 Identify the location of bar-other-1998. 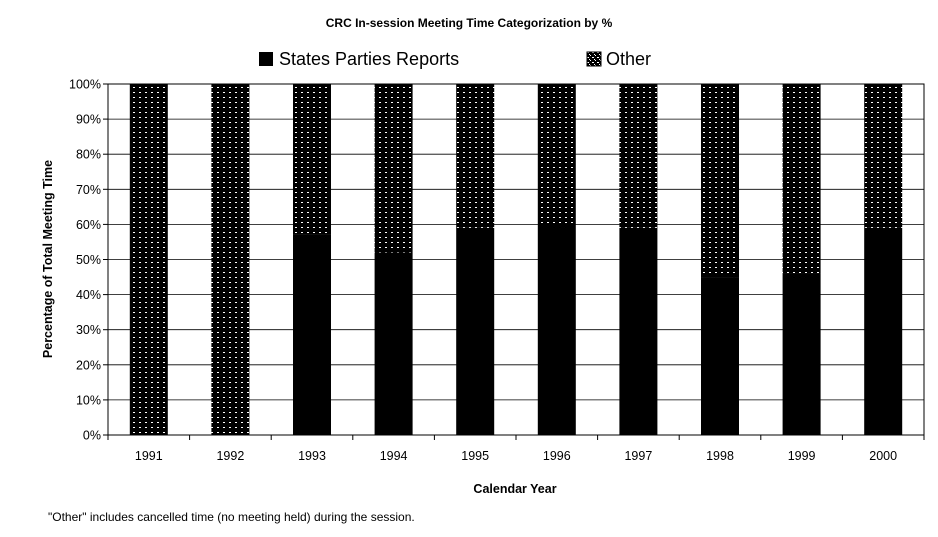
(720, 181).